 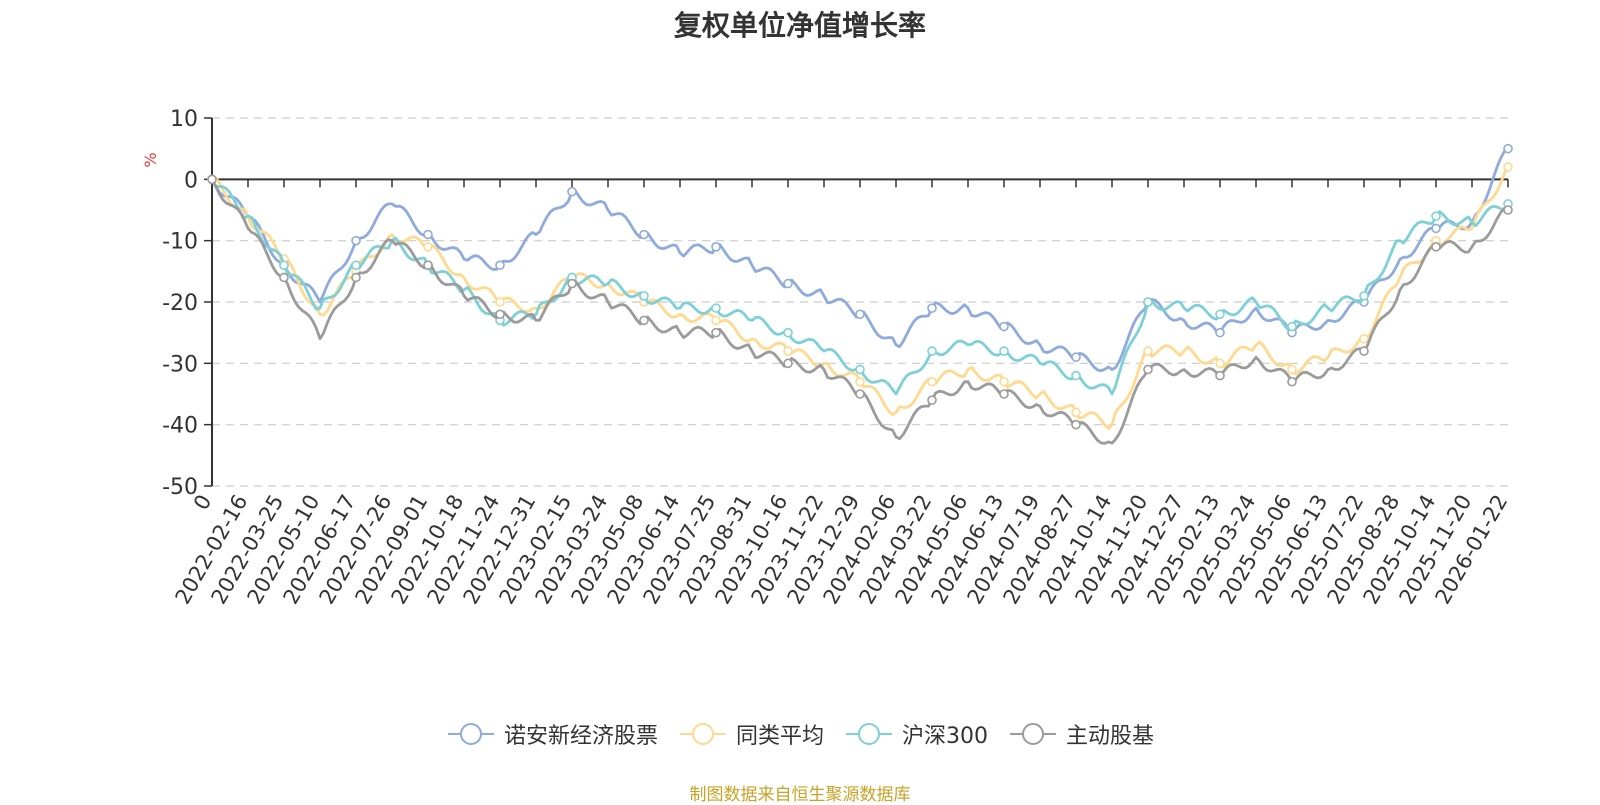 What do you see at coordinates (799, 25) in the screenshot?
I see `chart-title: 复权单位净值增长率` at bounding box center [799, 25].